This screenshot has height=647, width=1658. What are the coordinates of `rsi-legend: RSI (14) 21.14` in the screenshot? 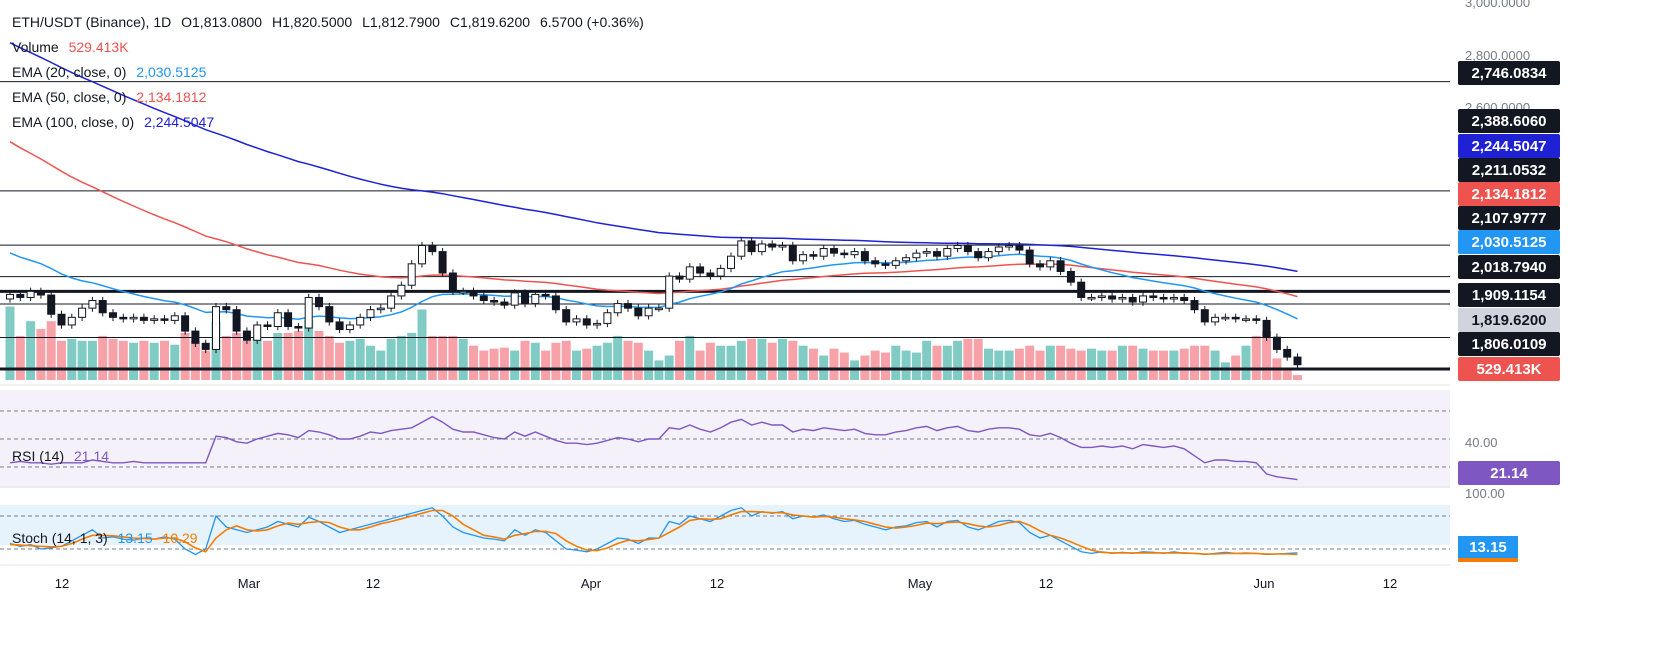 It's located at (60, 456).